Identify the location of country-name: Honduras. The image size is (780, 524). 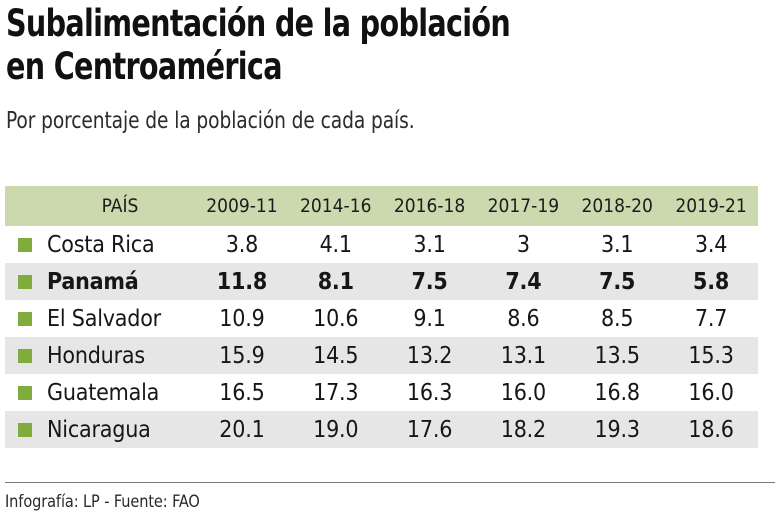
(96, 355).